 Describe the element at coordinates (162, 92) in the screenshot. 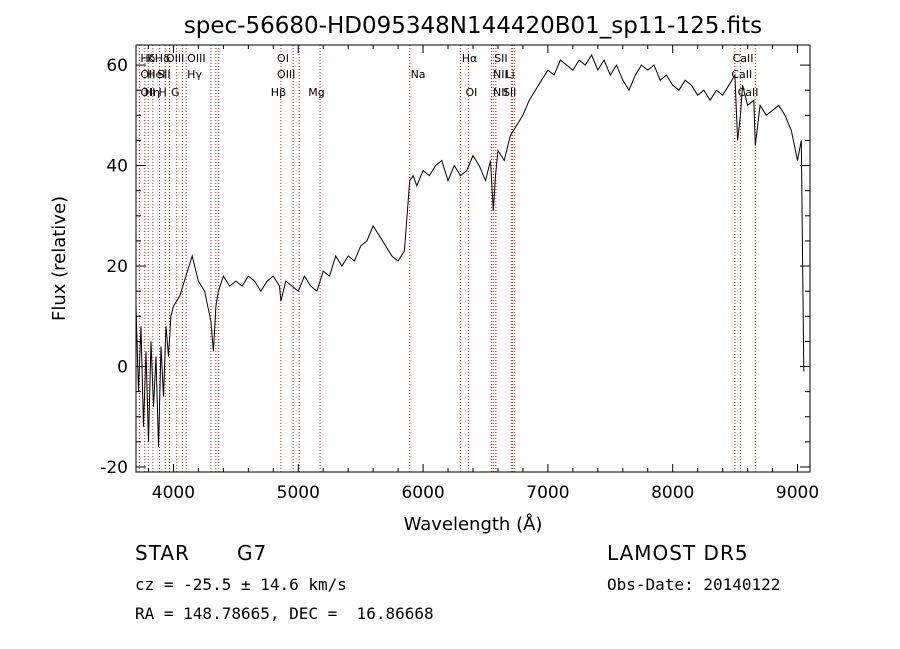

I see `line-id-label: H` at that location.